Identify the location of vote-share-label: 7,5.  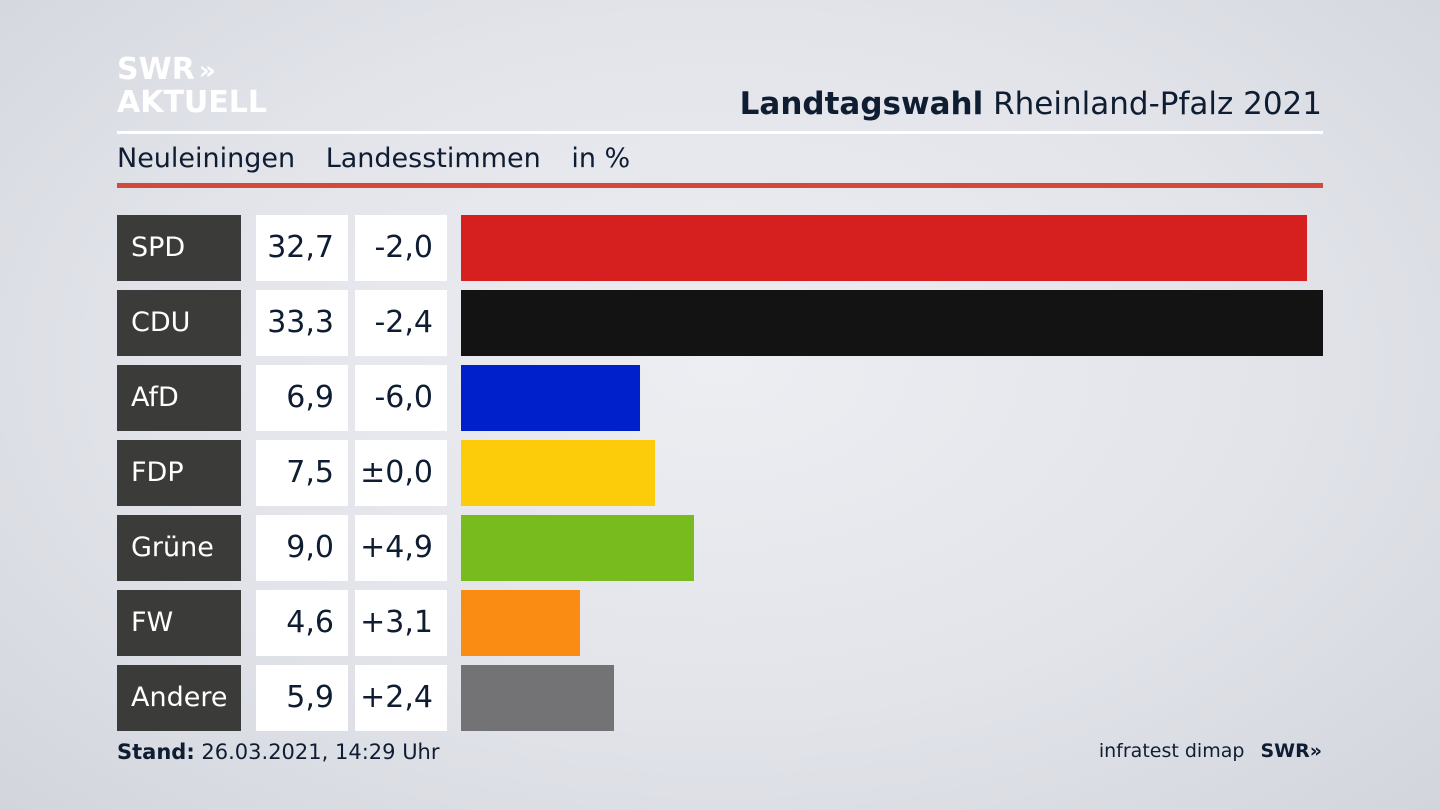
(302, 473).